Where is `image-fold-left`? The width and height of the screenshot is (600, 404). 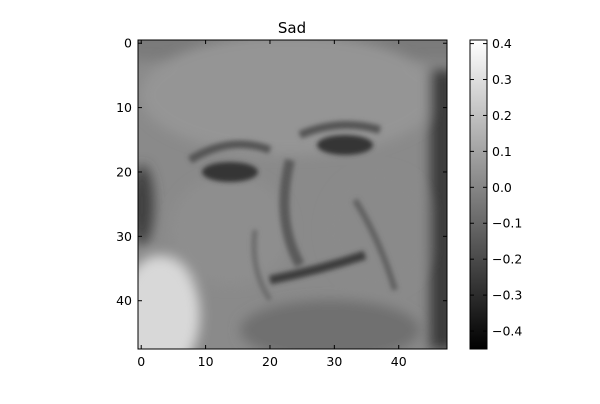
image-fold-left is located at coordinates (262, 265).